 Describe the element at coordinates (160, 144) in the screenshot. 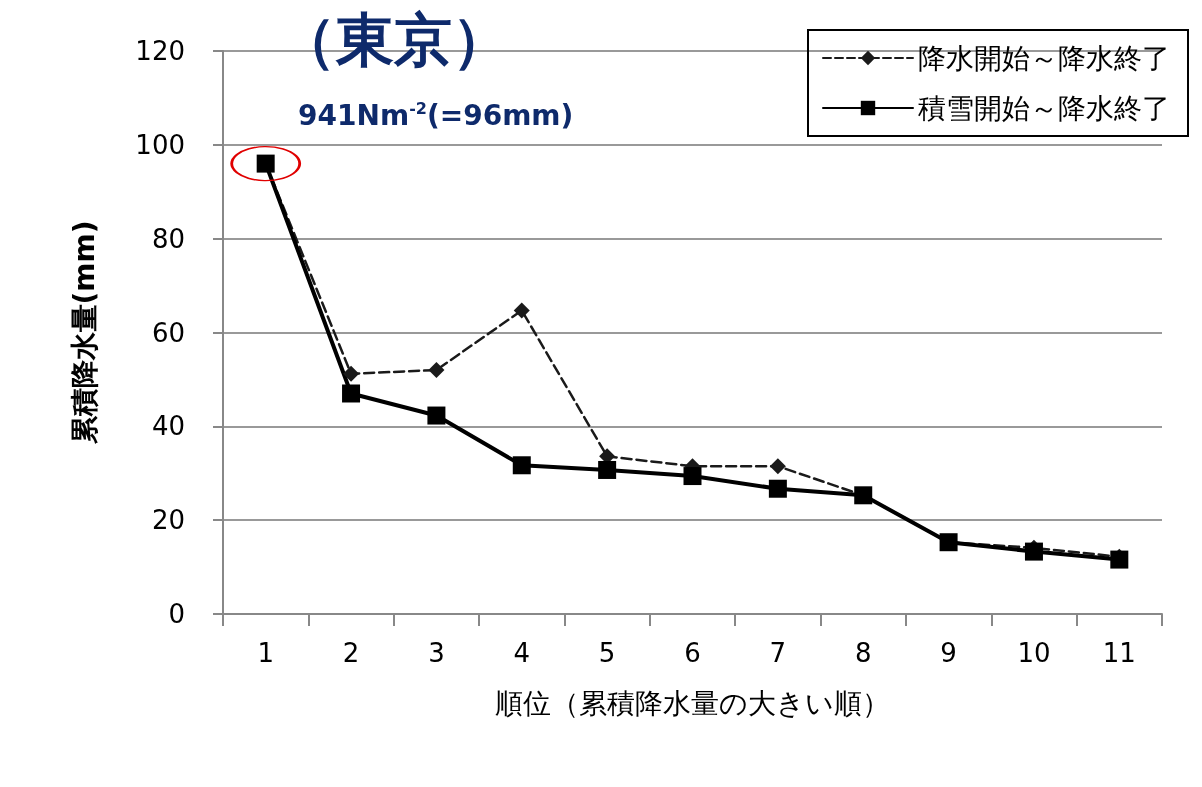

I see `y-tick-label: 100` at that location.